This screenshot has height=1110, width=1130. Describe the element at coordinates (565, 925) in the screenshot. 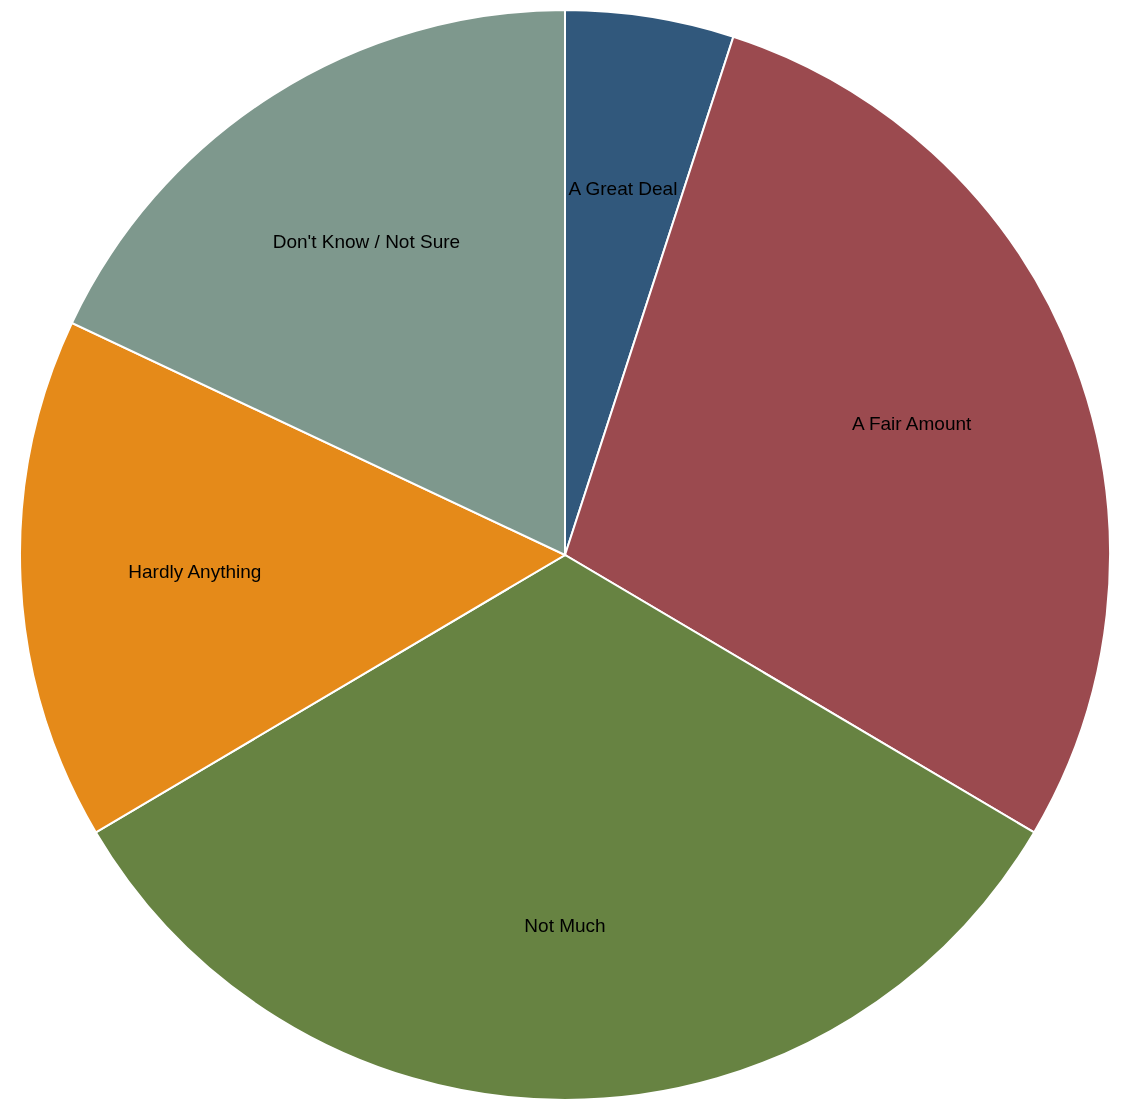

I see `slice-label: Not Much` at that location.